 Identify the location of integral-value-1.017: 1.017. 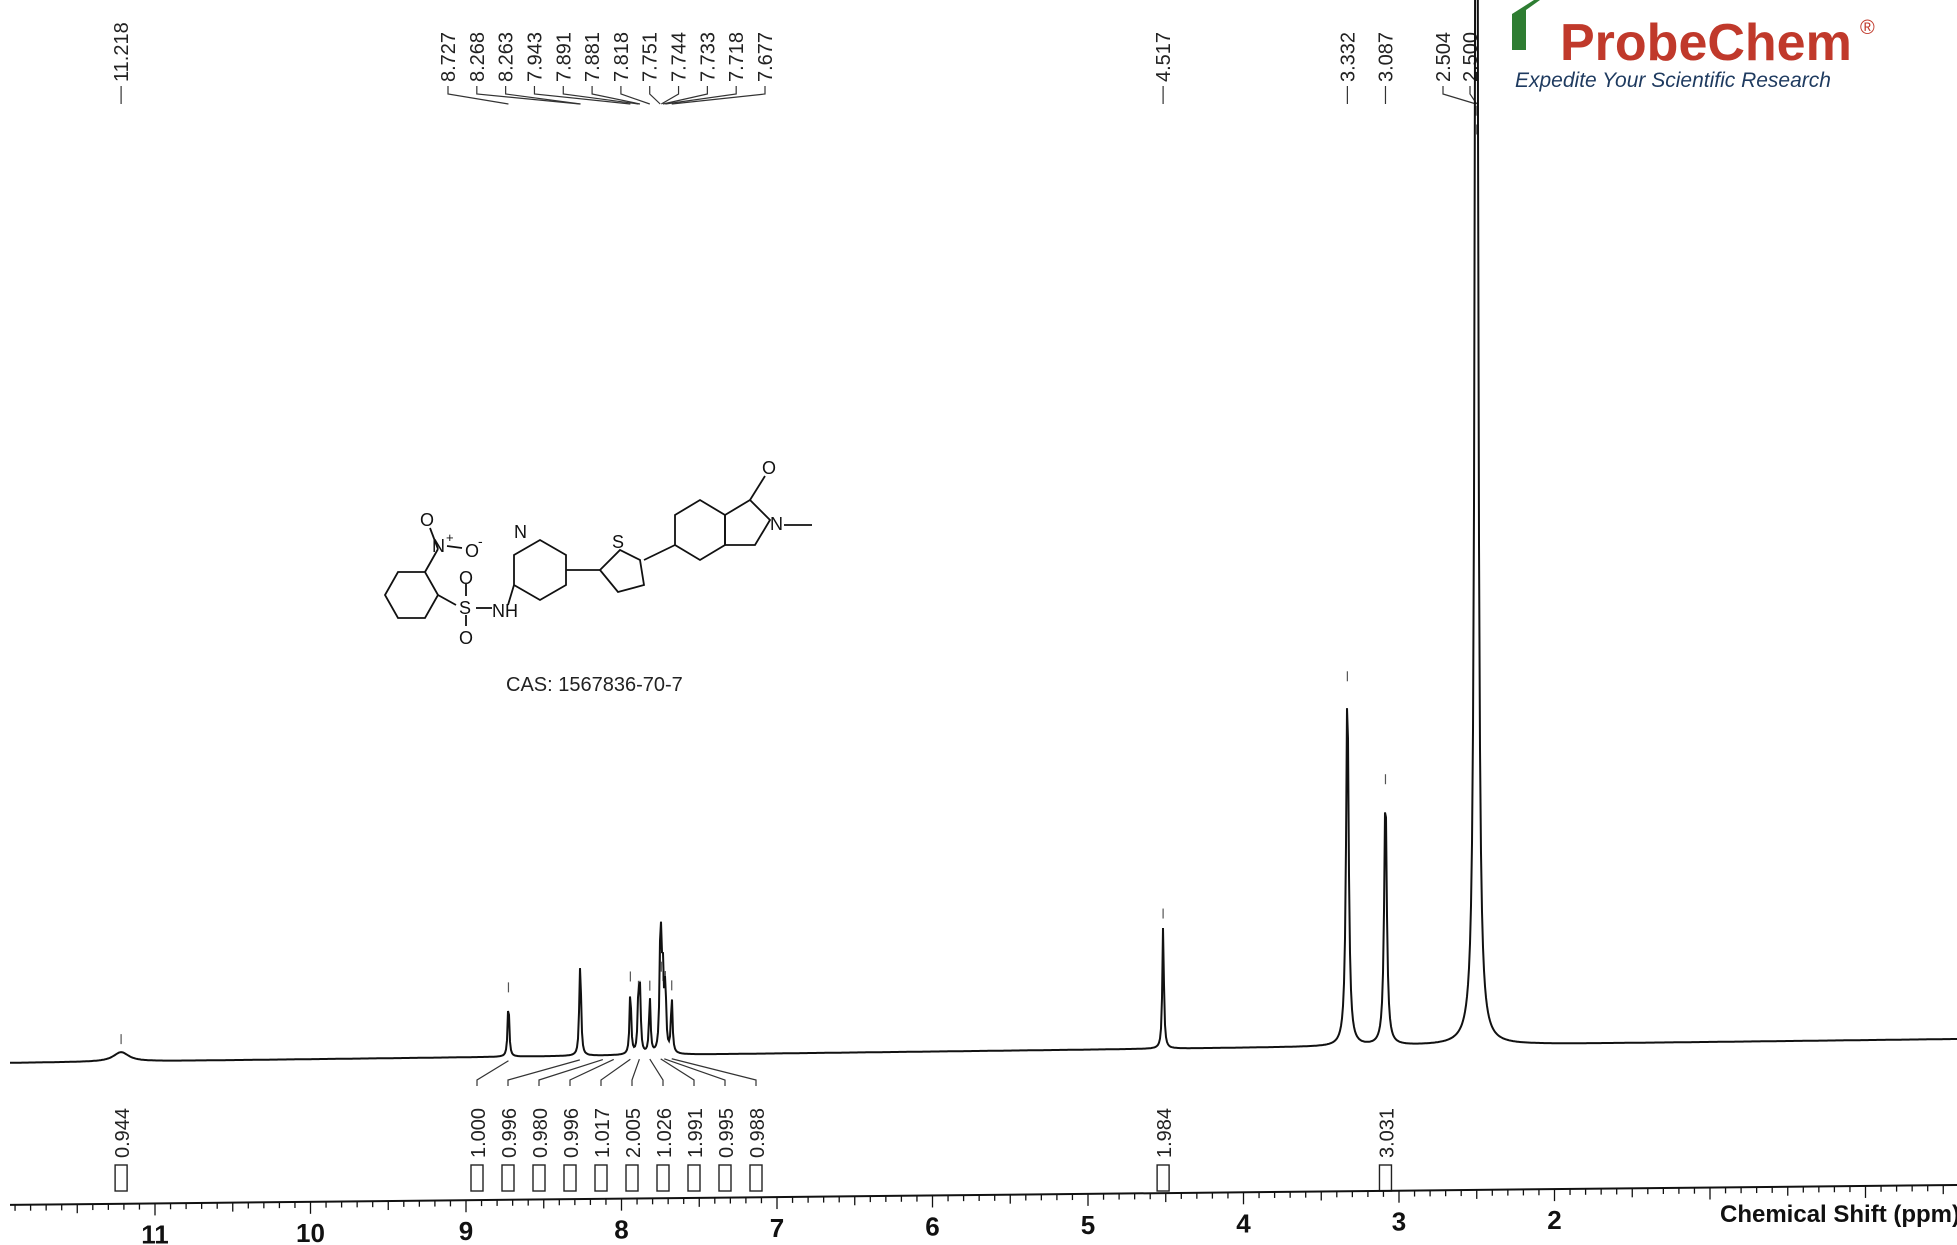
(603, 1133).